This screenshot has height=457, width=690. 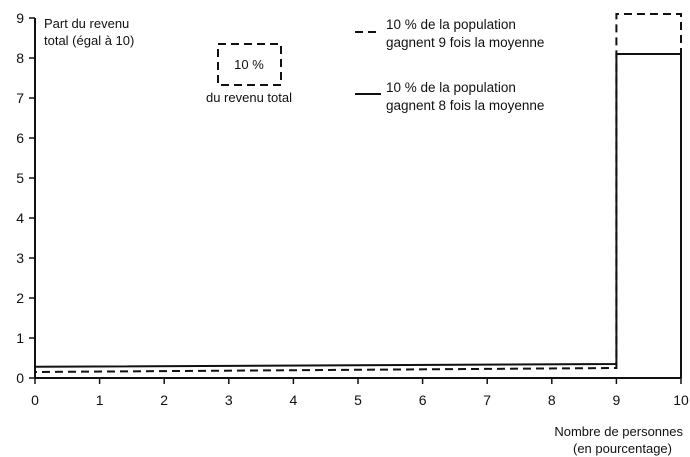 What do you see at coordinates (20, 218) in the screenshot?
I see `y-tick-label: 4` at bounding box center [20, 218].